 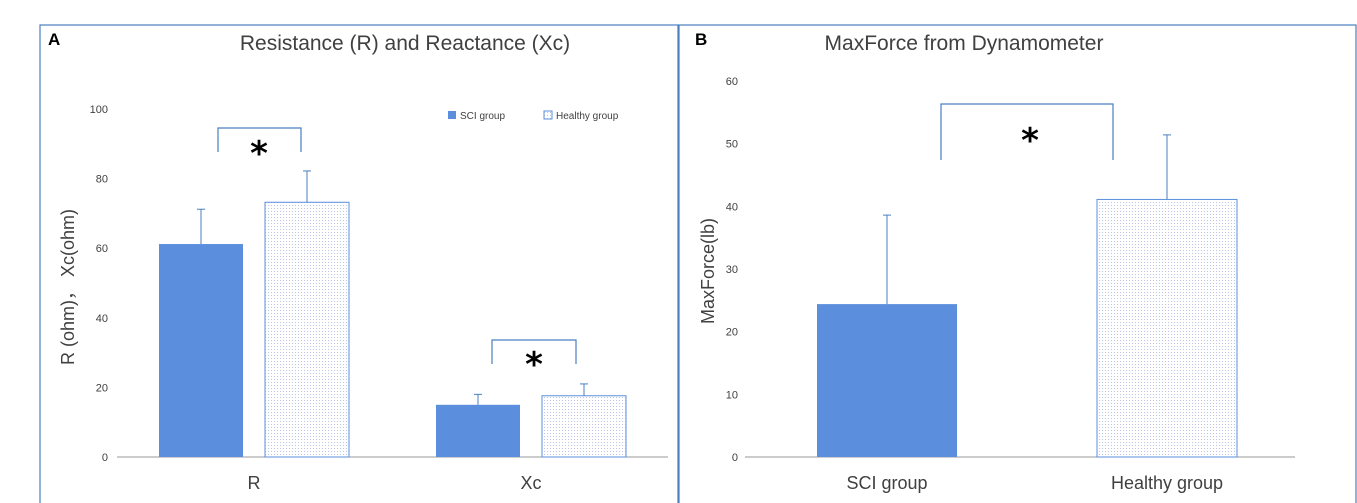 What do you see at coordinates (397, 256) in the screenshot?
I see `panel-a-significance: * *` at bounding box center [397, 256].